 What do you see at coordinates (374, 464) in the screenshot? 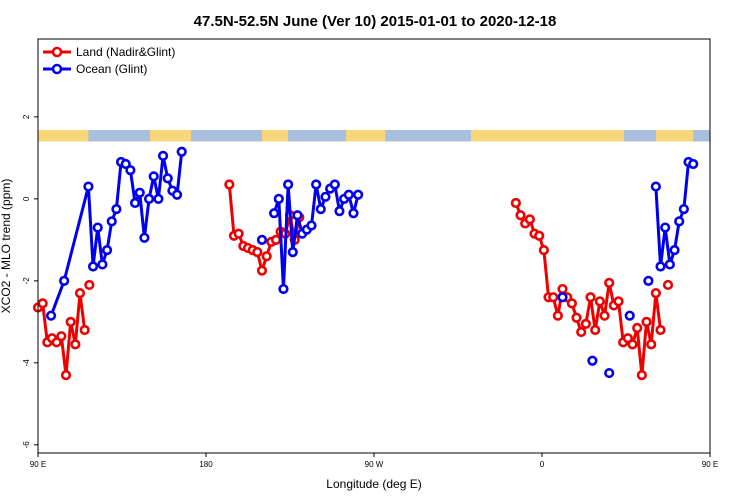
I see `x-tick-label: 90 W` at bounding box center [374, 464].